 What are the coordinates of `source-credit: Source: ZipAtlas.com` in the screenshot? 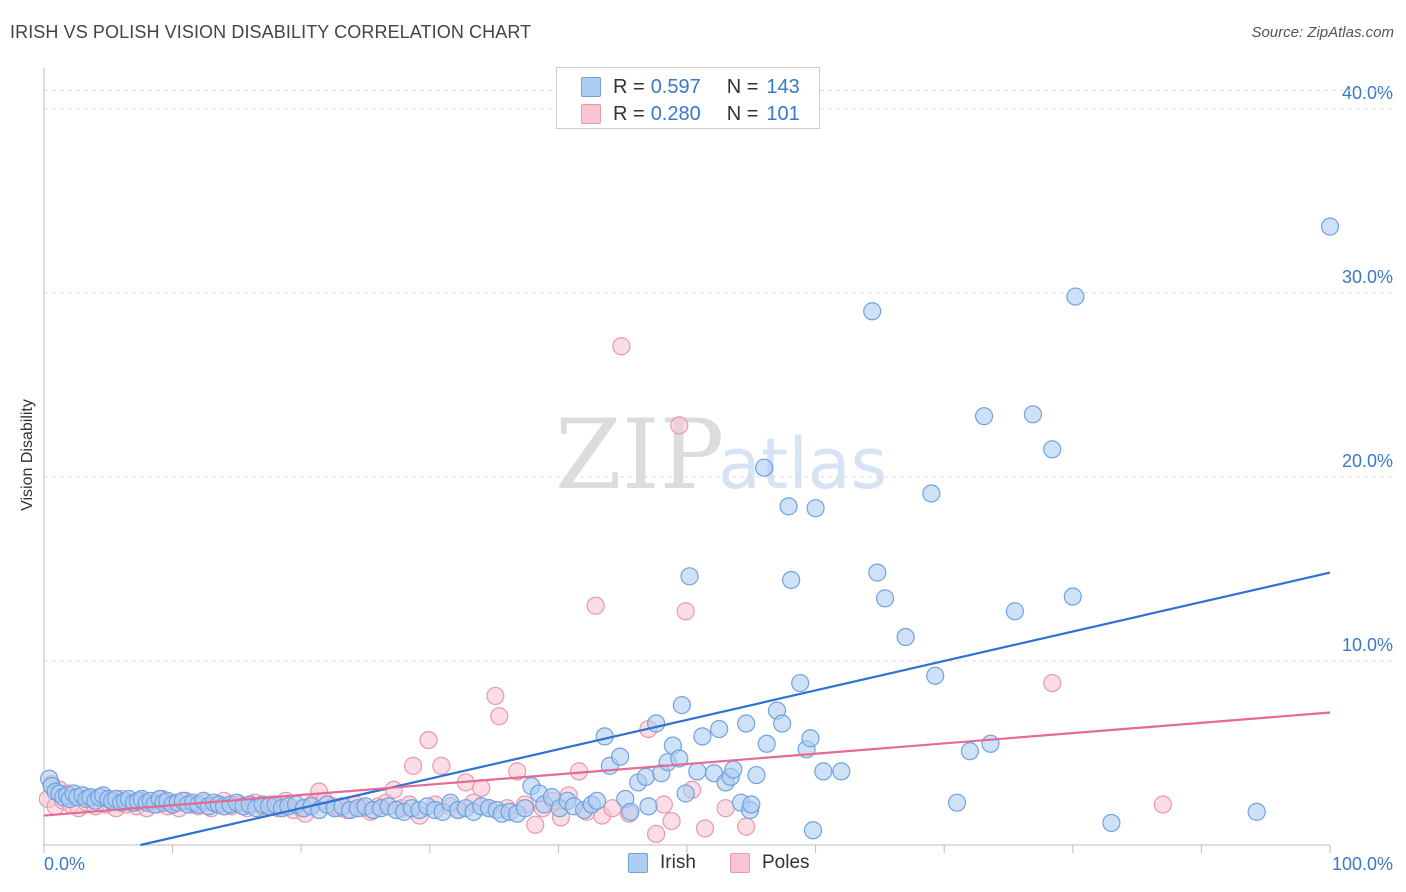 It's located at (1322, 32).